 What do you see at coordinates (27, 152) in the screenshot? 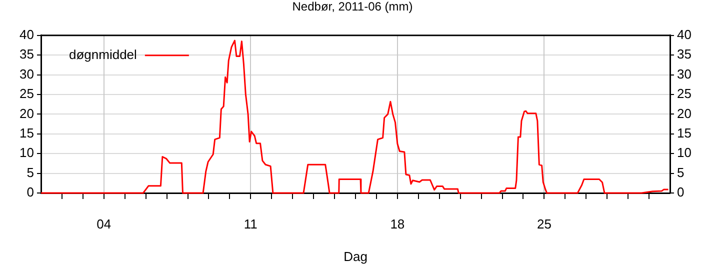
I see `y-tick-label: 10` at bounding box center [27, 152].